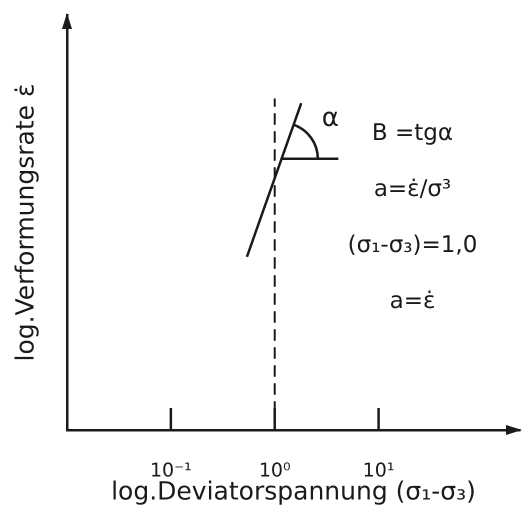  What do you see at coordinates (25, 223) in the screenshot?
I see `y-axis-title: log.Verformungsrate ε̇` at bounding box center [25, 223].